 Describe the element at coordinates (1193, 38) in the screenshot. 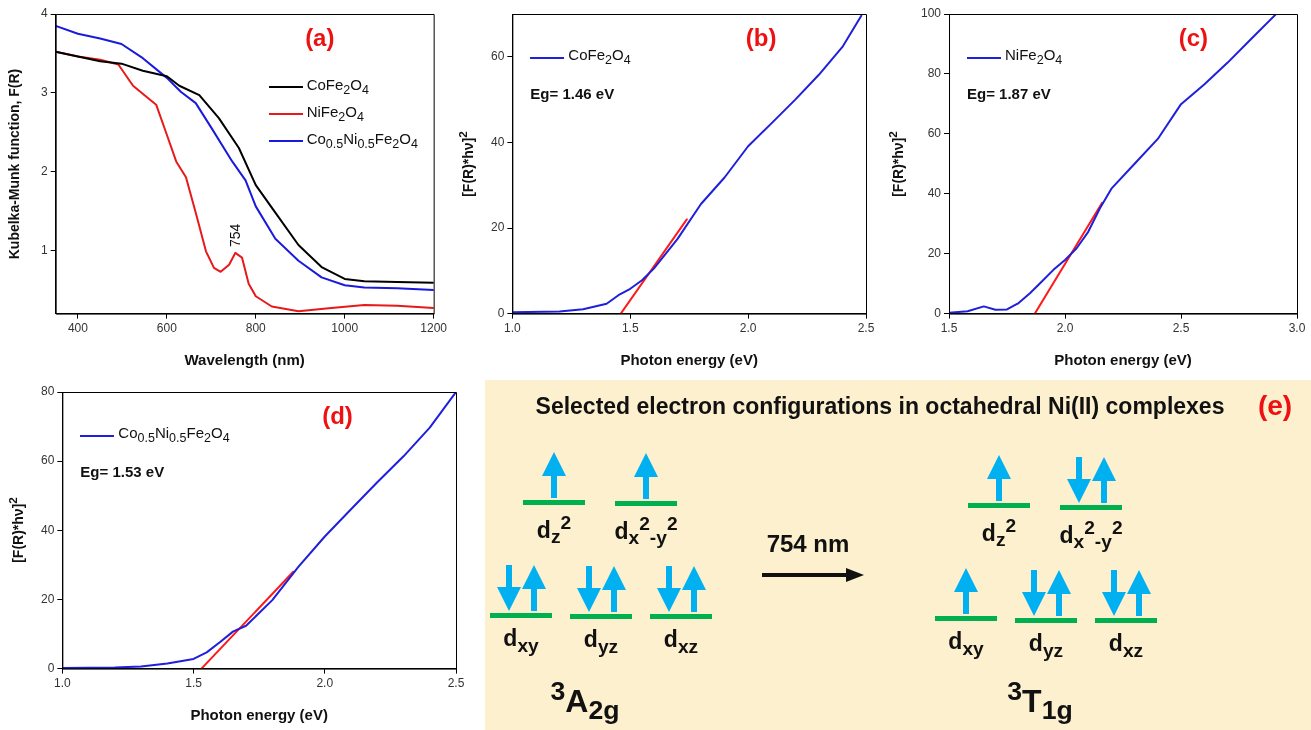

I see `chart-title: (c)` at that location.